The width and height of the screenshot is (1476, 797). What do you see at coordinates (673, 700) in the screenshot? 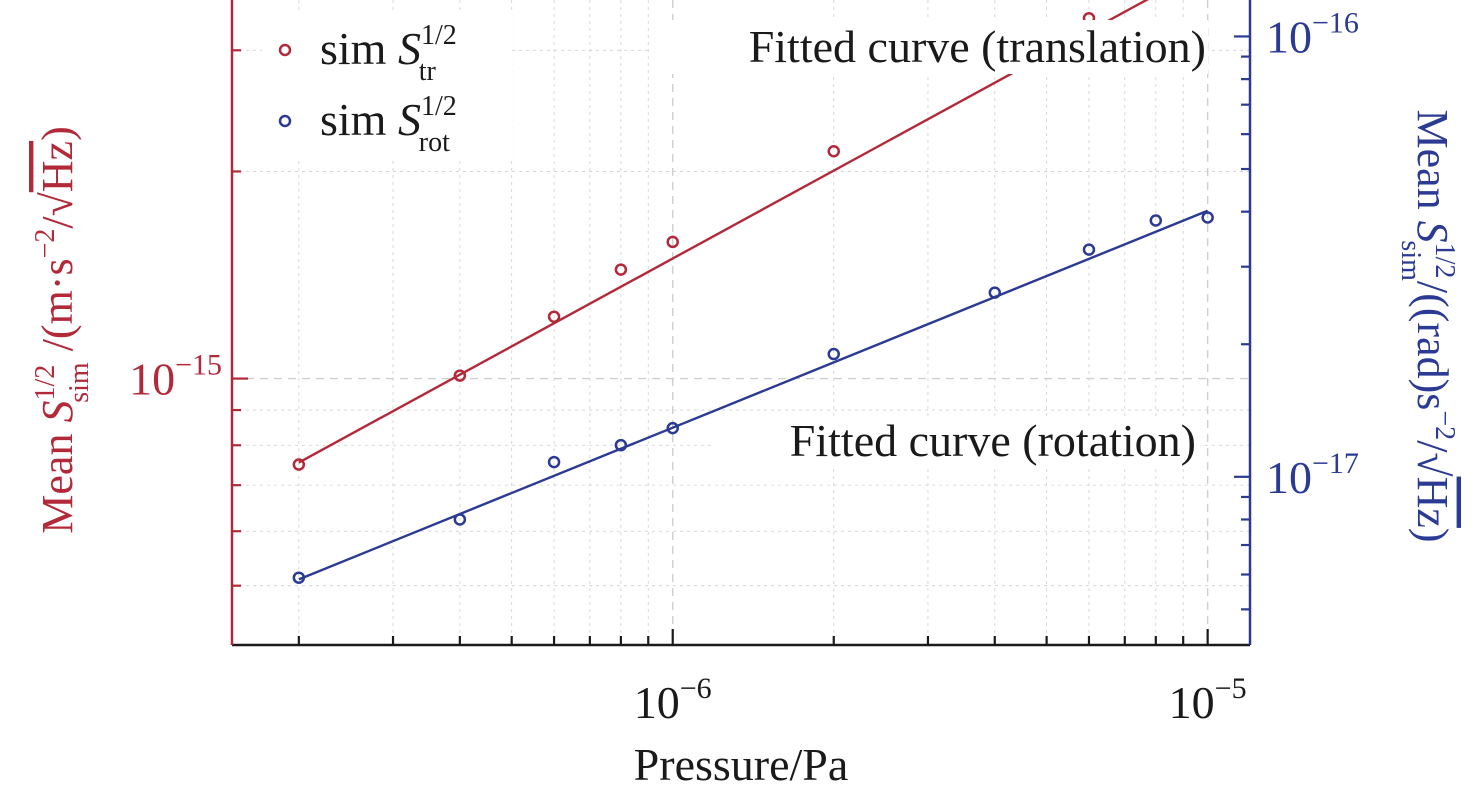
I see `x-tick-label: 10⁻⁶` at bounding box center [673, 700].